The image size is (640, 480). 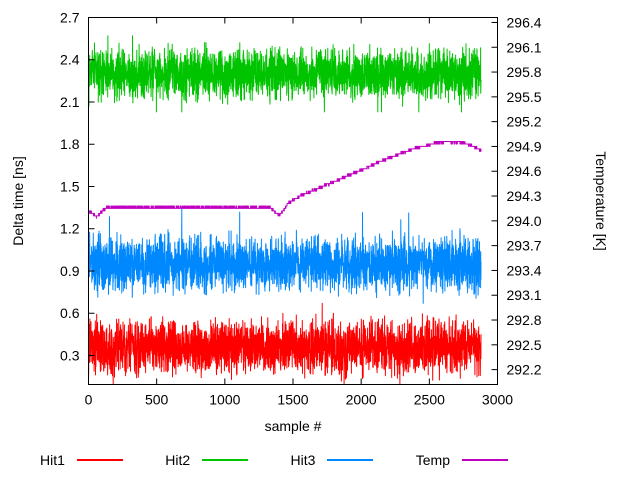 I want to click on svg-text: 1.8, so click(x=70, y=144).